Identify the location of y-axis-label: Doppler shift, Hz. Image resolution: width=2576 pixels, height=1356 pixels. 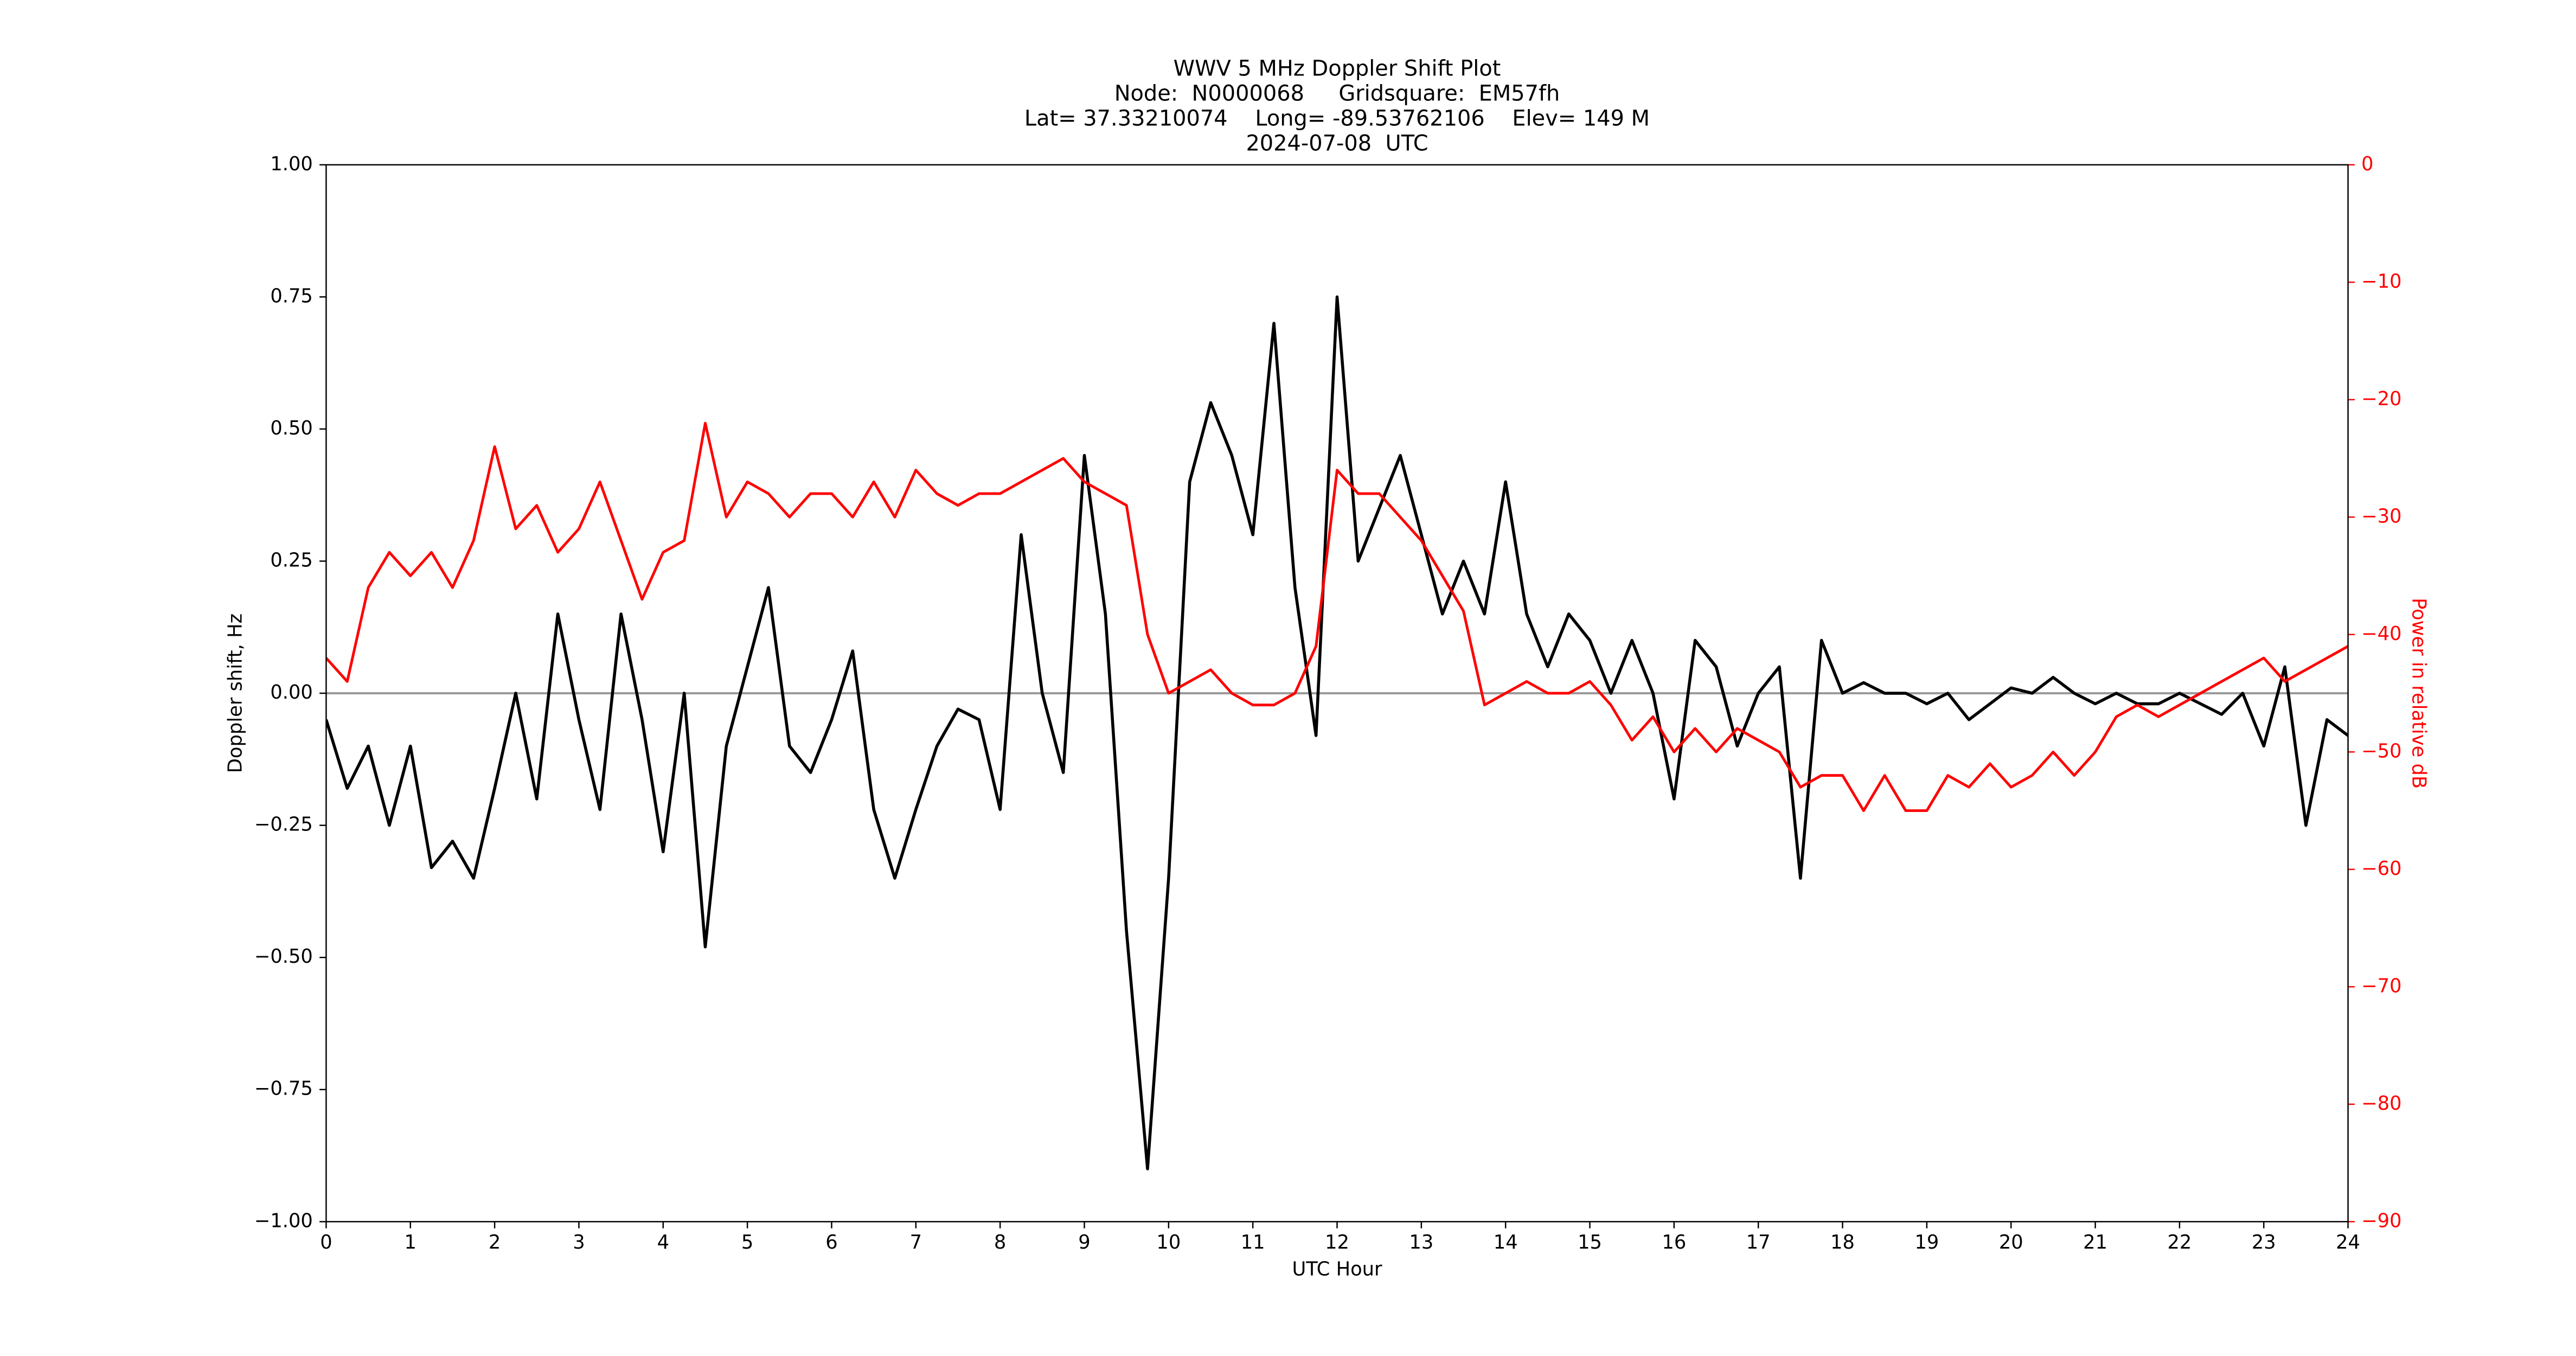
(236, 693).